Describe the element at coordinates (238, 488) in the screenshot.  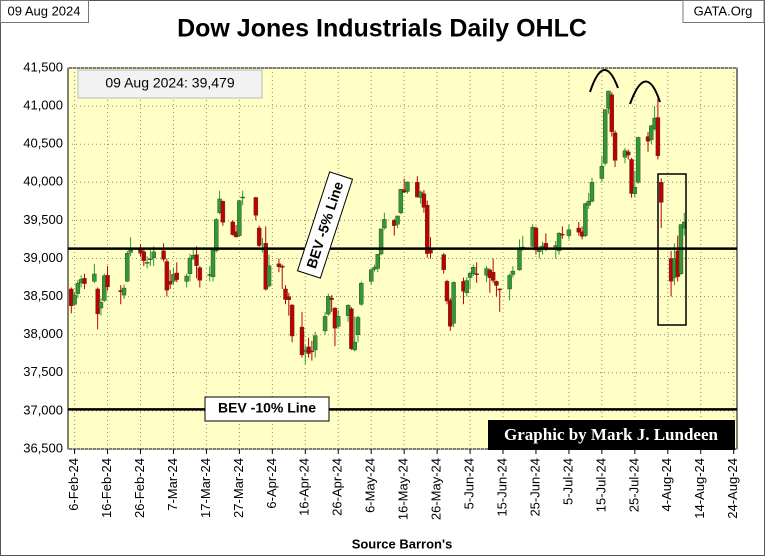
I see `x-tick-label: 27-Mar-24` at that location.